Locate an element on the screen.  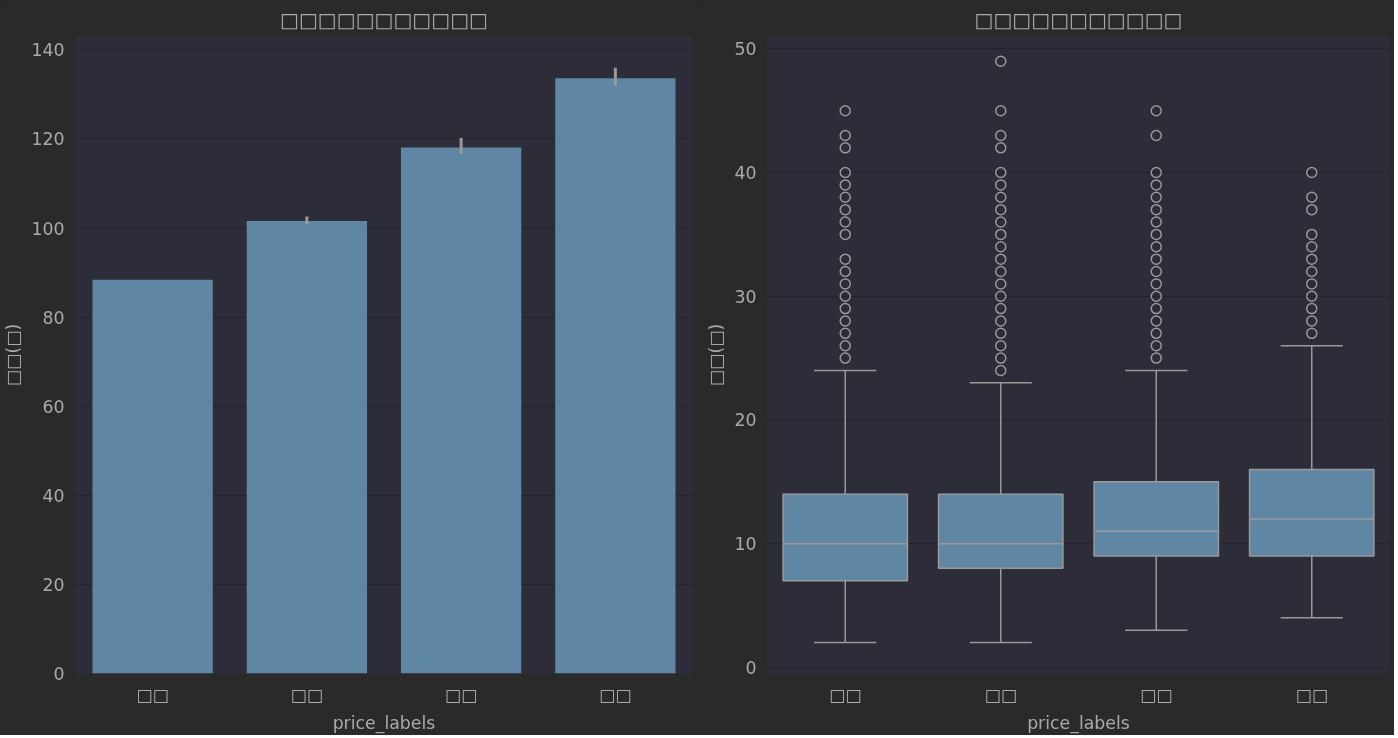
y-tick-label: 120 is located at coordinates (48, 139).